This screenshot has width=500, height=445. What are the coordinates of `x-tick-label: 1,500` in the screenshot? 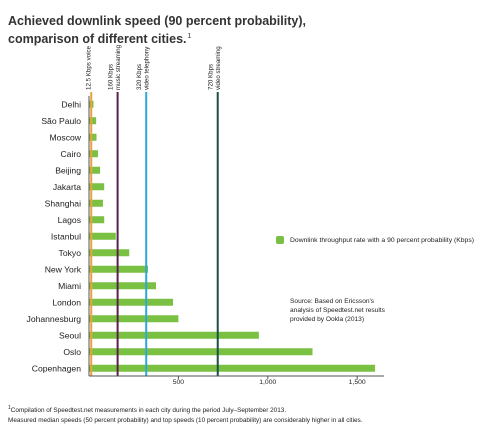 It's located at (357, 382).